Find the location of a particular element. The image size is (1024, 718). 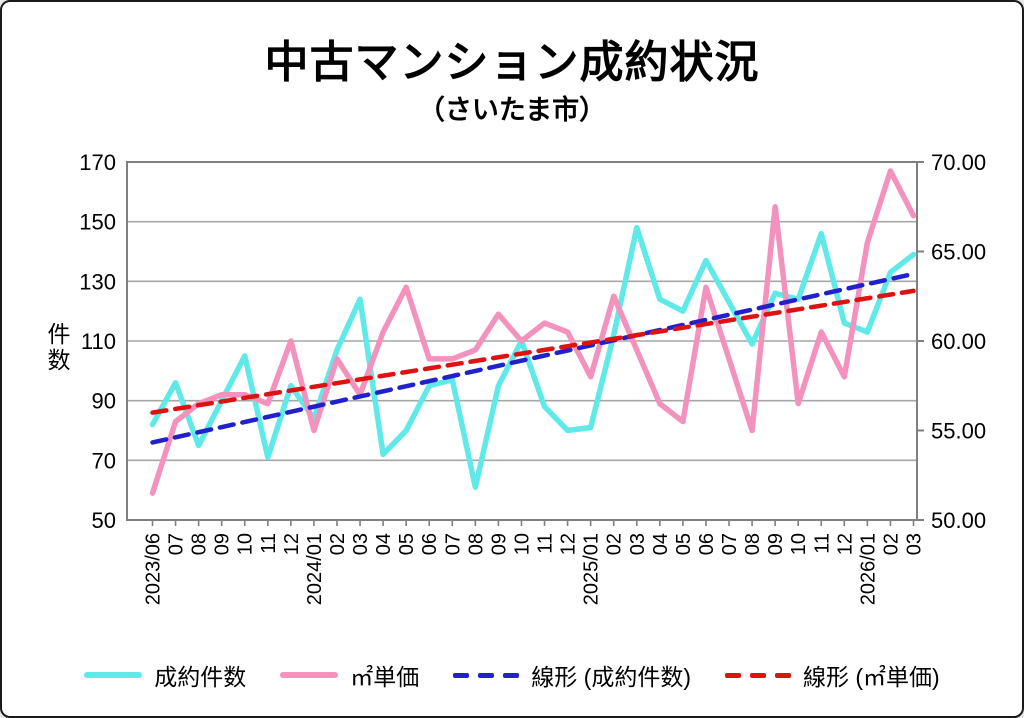

x-axis-label: 2023/06 is located at coordinates (154, 569).